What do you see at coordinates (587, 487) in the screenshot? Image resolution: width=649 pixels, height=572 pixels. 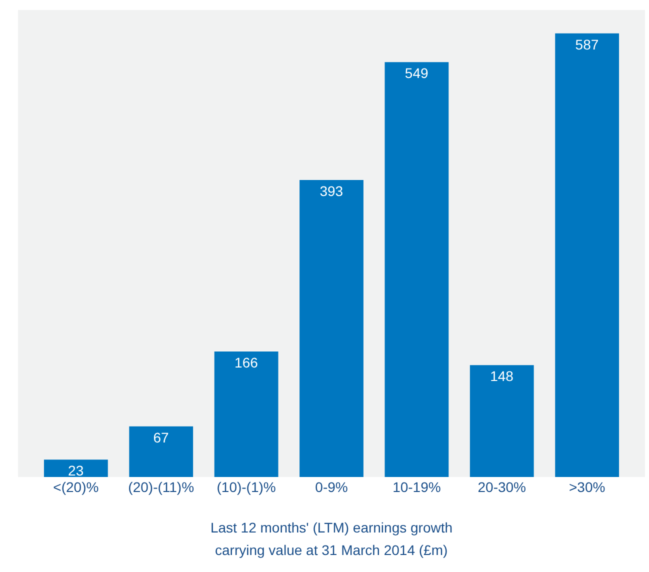 I see `x-tick-label: >30%` at bounding box center [587, 487].